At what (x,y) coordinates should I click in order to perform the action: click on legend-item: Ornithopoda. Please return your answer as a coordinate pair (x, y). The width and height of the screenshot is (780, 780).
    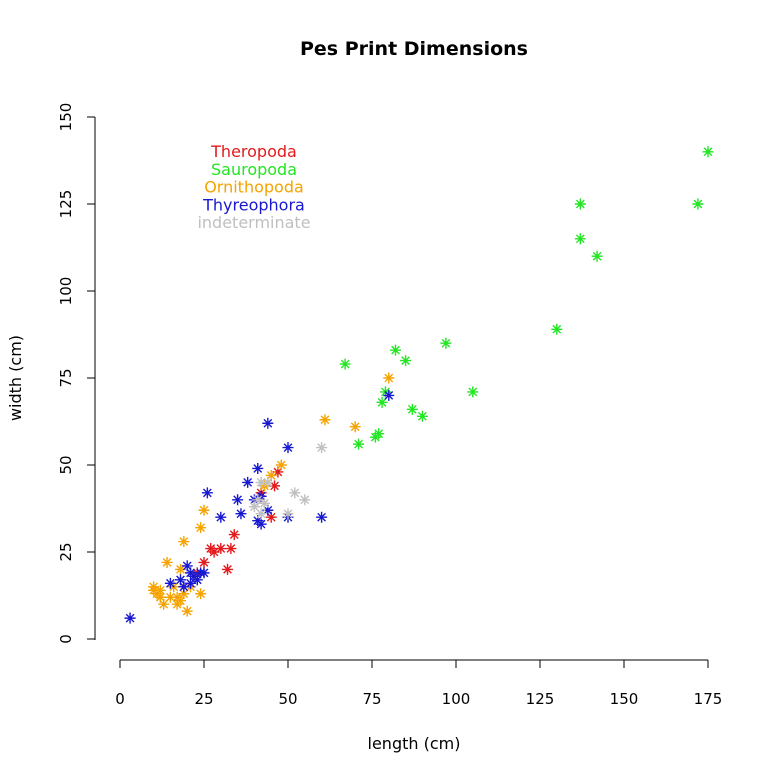
    Looking at the image, I should click on (254, 187).